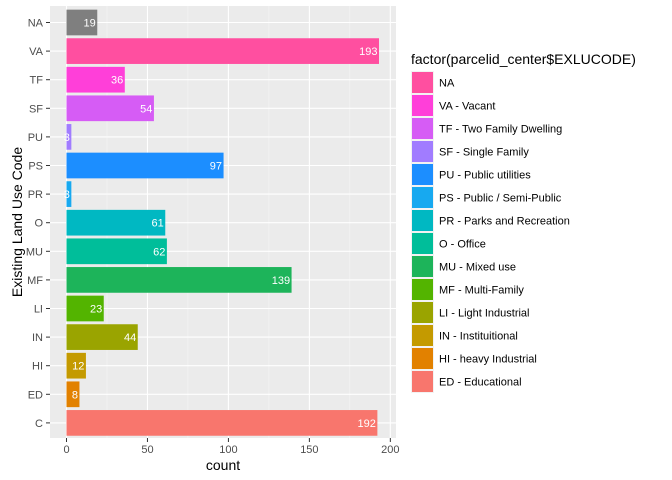 The width and height of the screenshot is (672, 480). I want to click on bar-pr, so click(69, 194).